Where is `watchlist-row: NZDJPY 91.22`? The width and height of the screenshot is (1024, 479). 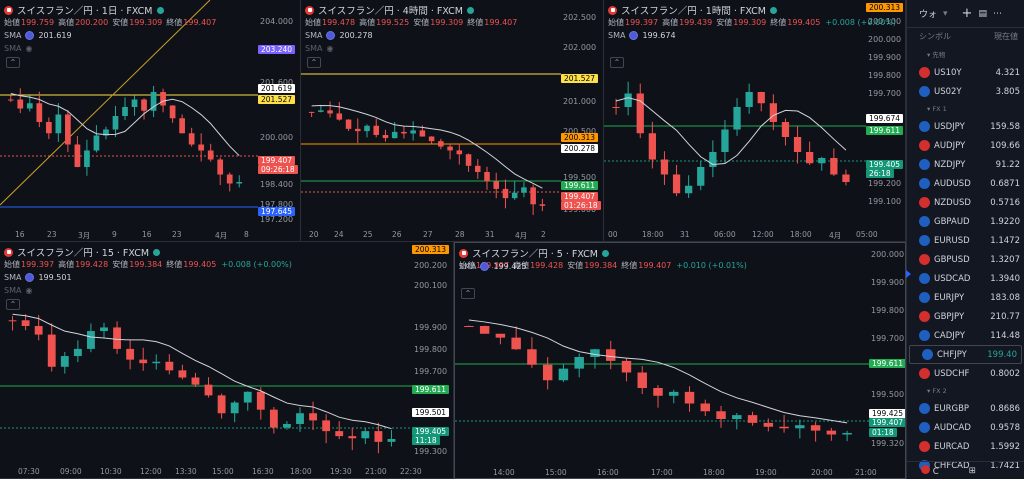
watchlist-row: NZDJPY 91.22 is located at coordinates (965, 164).